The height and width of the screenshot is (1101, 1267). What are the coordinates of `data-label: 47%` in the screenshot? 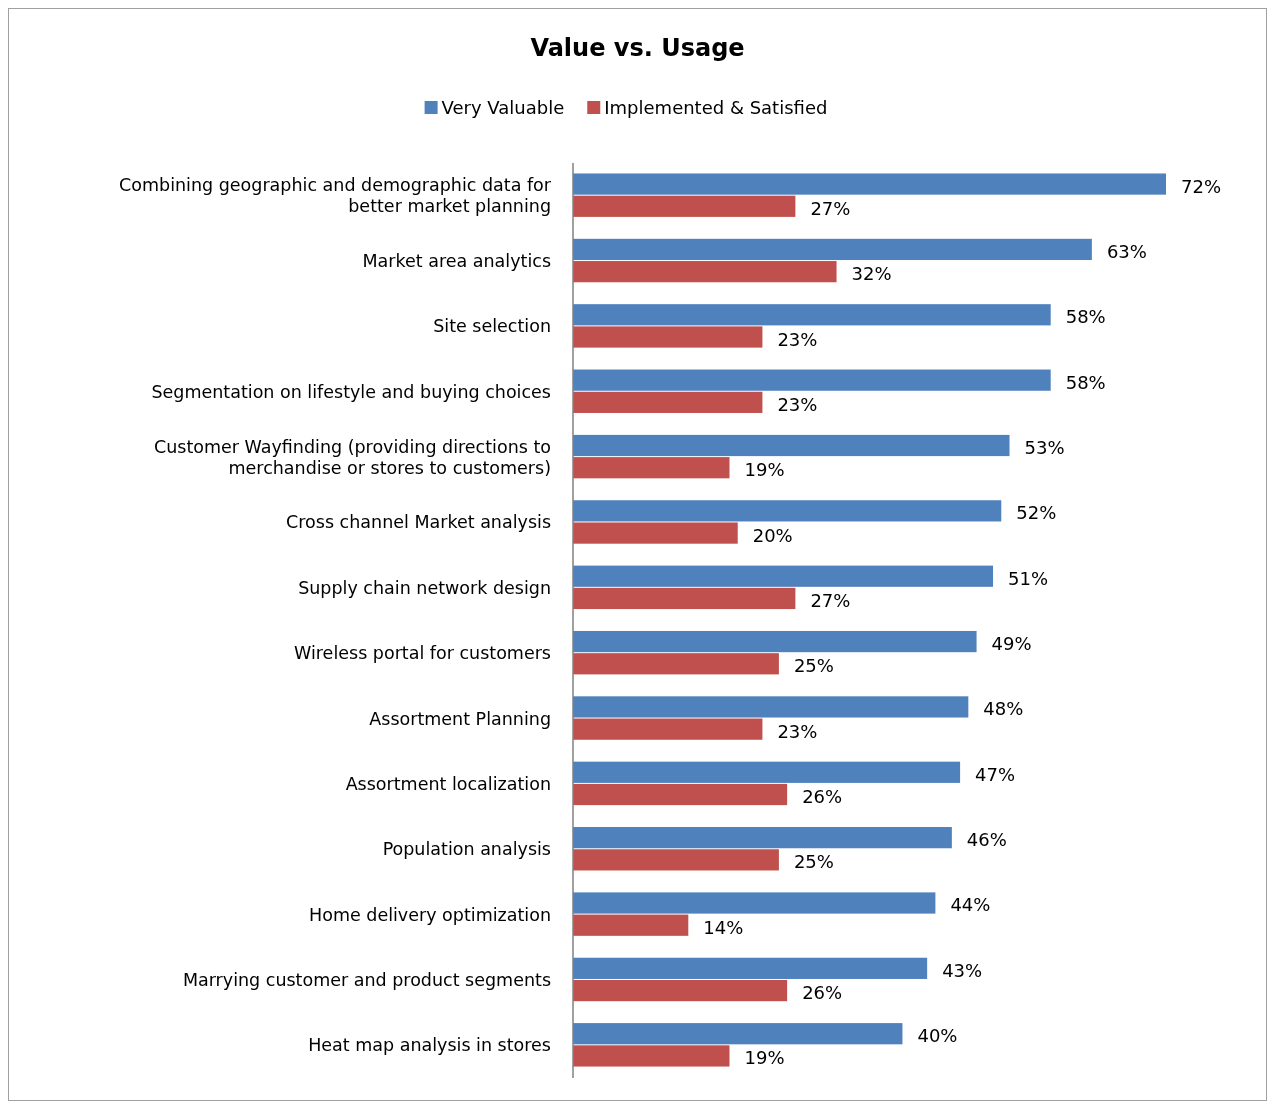 It's located at (995, 774).